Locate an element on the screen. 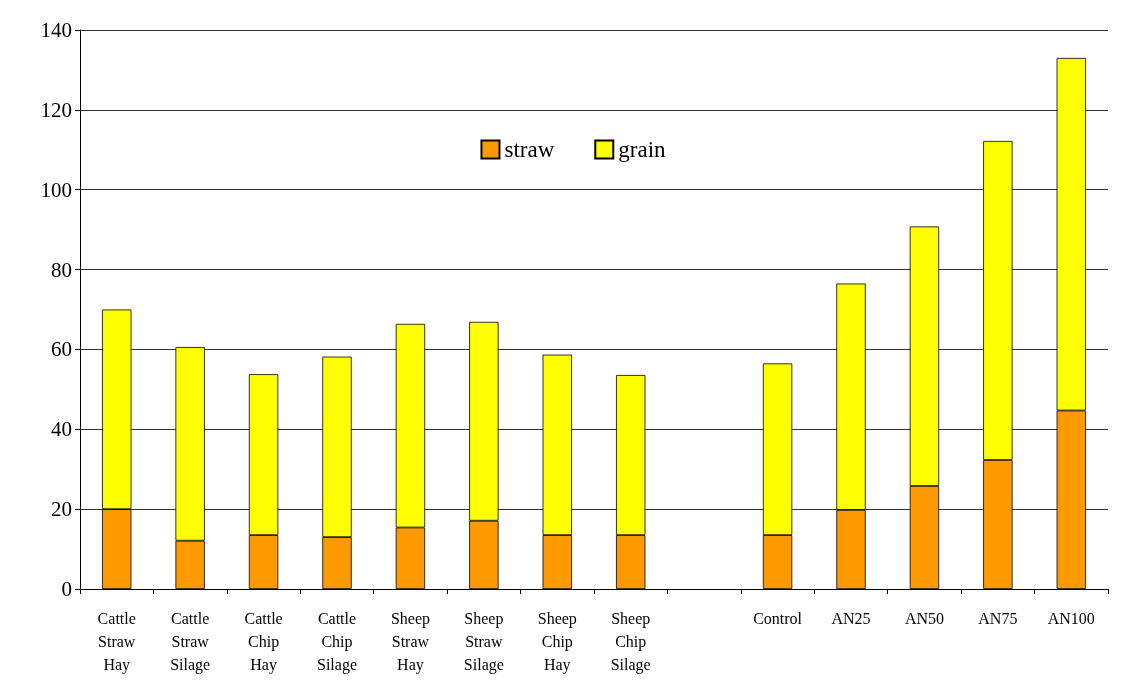 The height and width of the screenshot is (685, 1148). y-tick-label: 60 is located at coordinates (61, 349).